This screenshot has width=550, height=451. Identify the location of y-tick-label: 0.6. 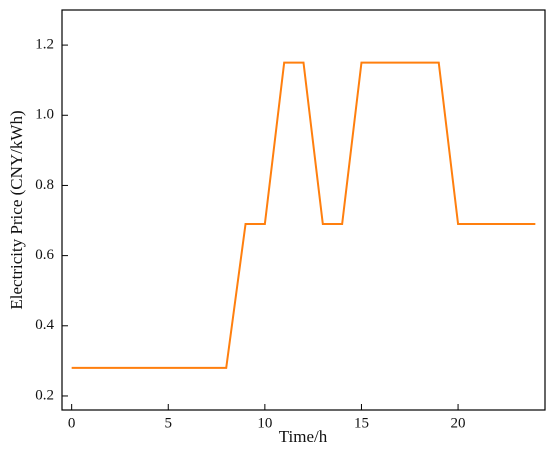
(44, 255).